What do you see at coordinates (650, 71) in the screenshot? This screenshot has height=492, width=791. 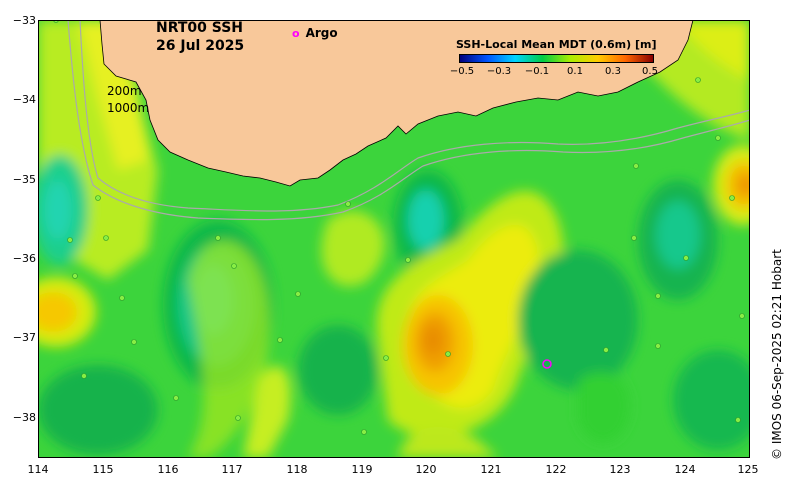 I see `colorbar-tick-label: 0.5` at bounding box center [650, 71].